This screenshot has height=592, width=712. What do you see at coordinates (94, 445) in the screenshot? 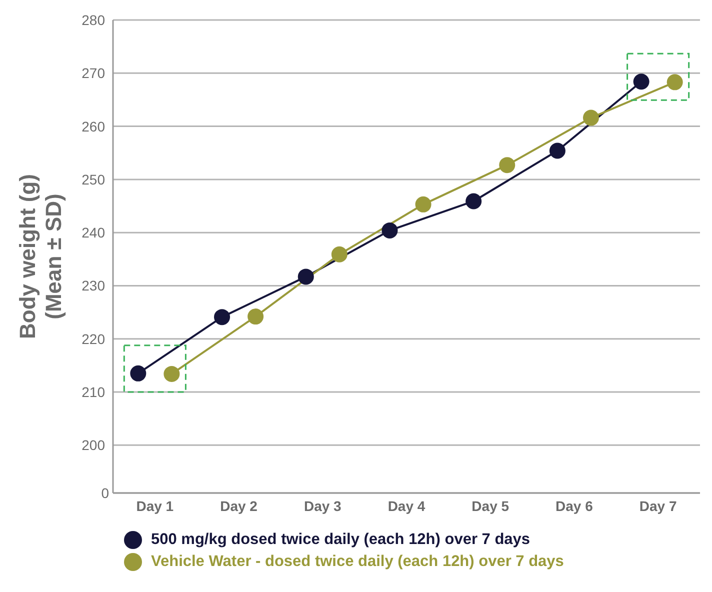
I see `y-tick-label: 200` at bounding box center [94, 445].